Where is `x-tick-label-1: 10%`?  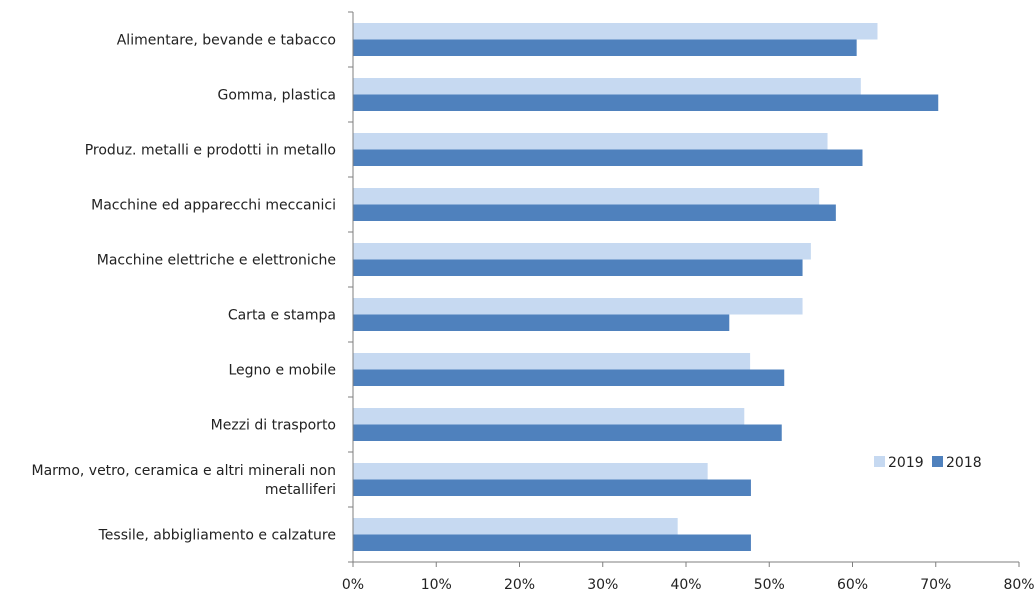 x-tick-label-1: 10% is located at coordinates (436, 585).